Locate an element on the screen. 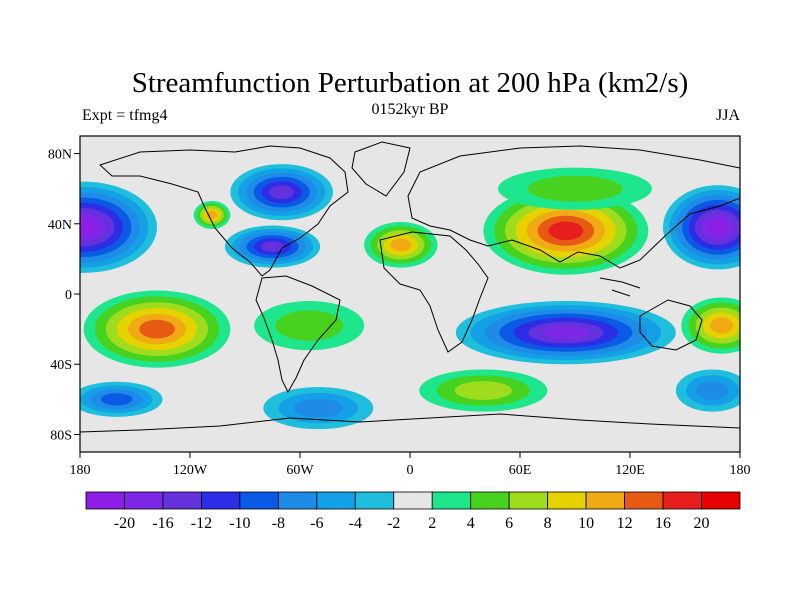  time-label: 0152kyr BP is located at coordinates (410, 109).